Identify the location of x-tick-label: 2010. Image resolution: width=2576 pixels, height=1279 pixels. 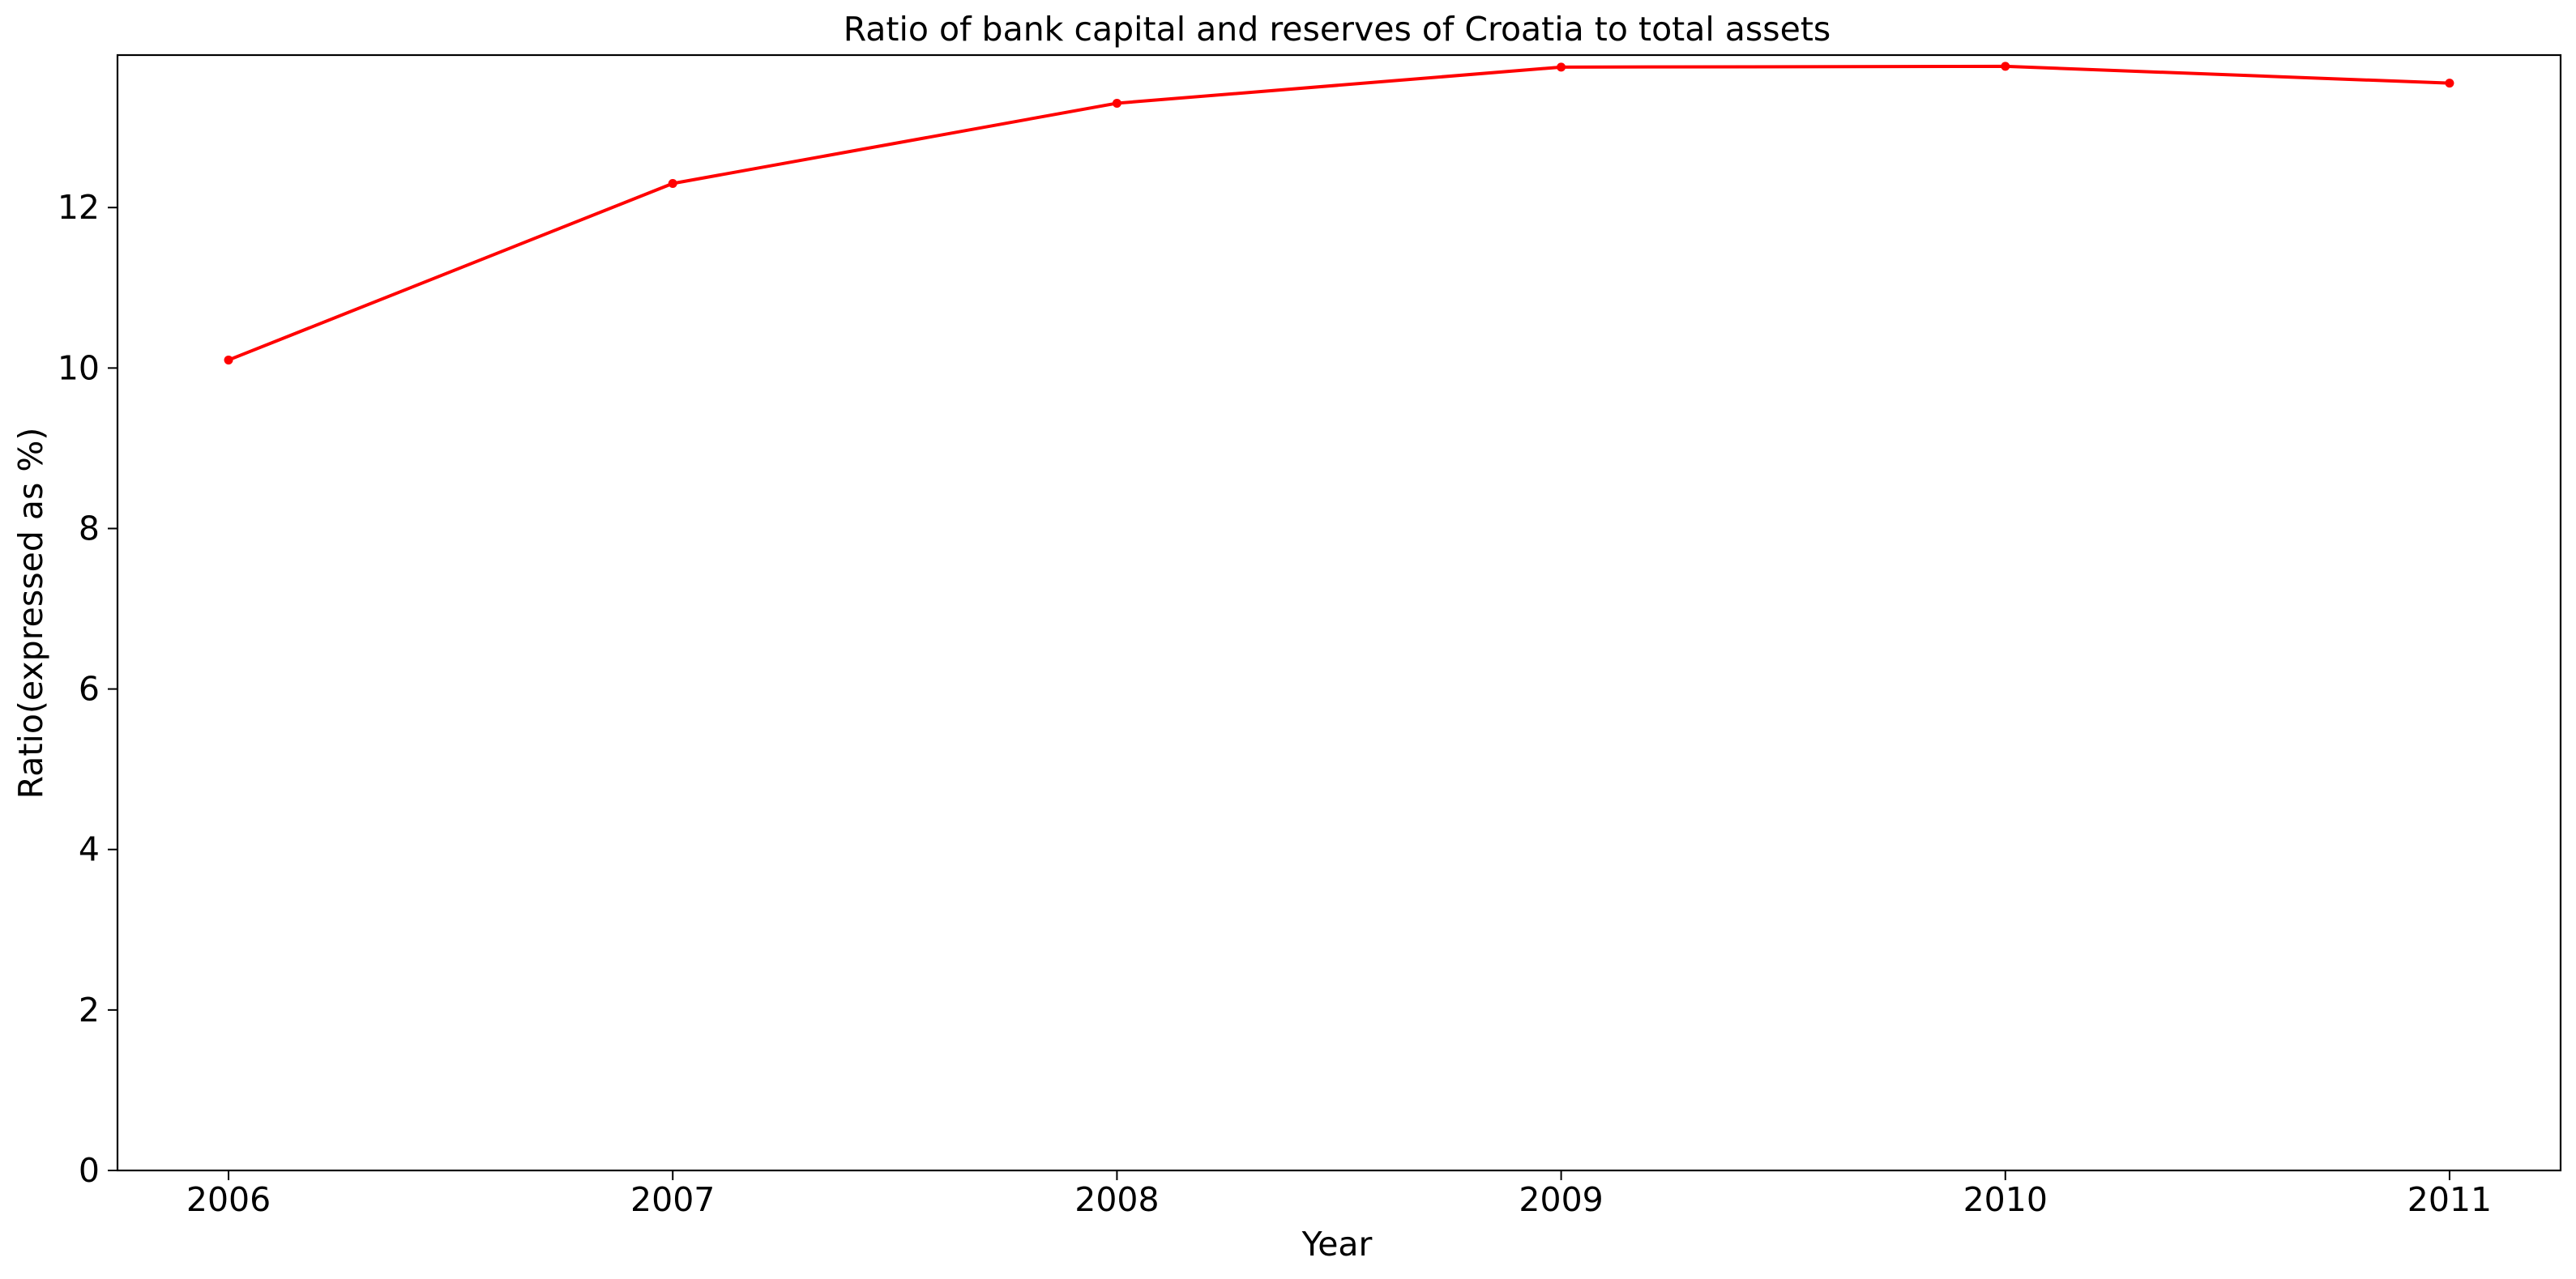
(2005, 1199).